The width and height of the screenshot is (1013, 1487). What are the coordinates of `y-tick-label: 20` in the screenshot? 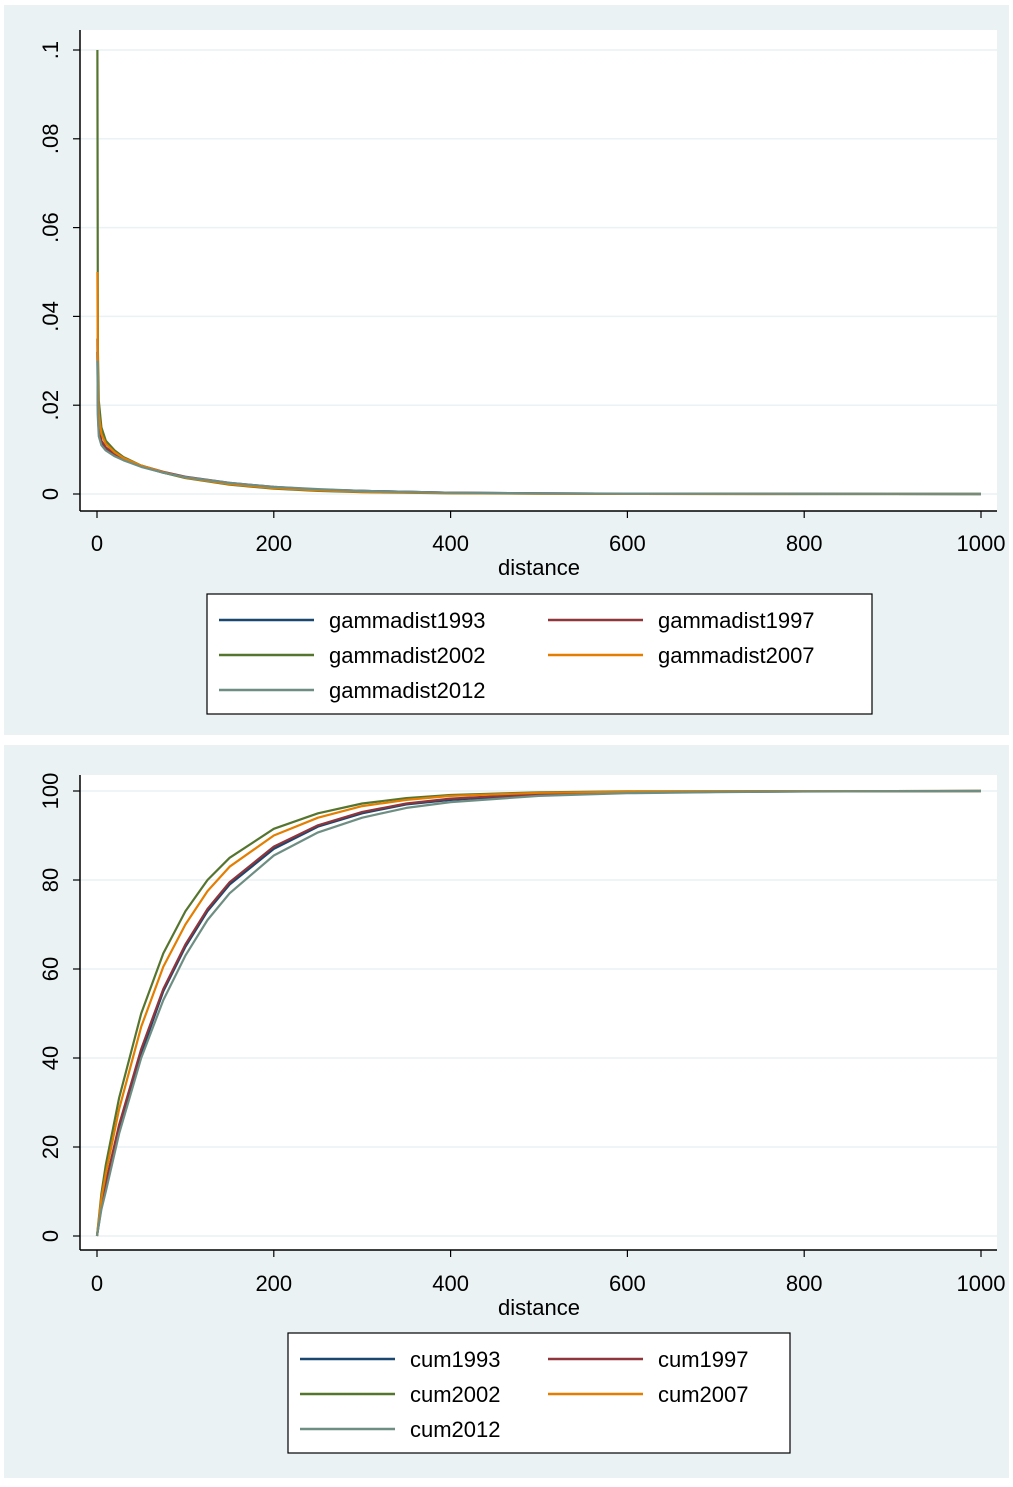 It's located at (50, 1147).